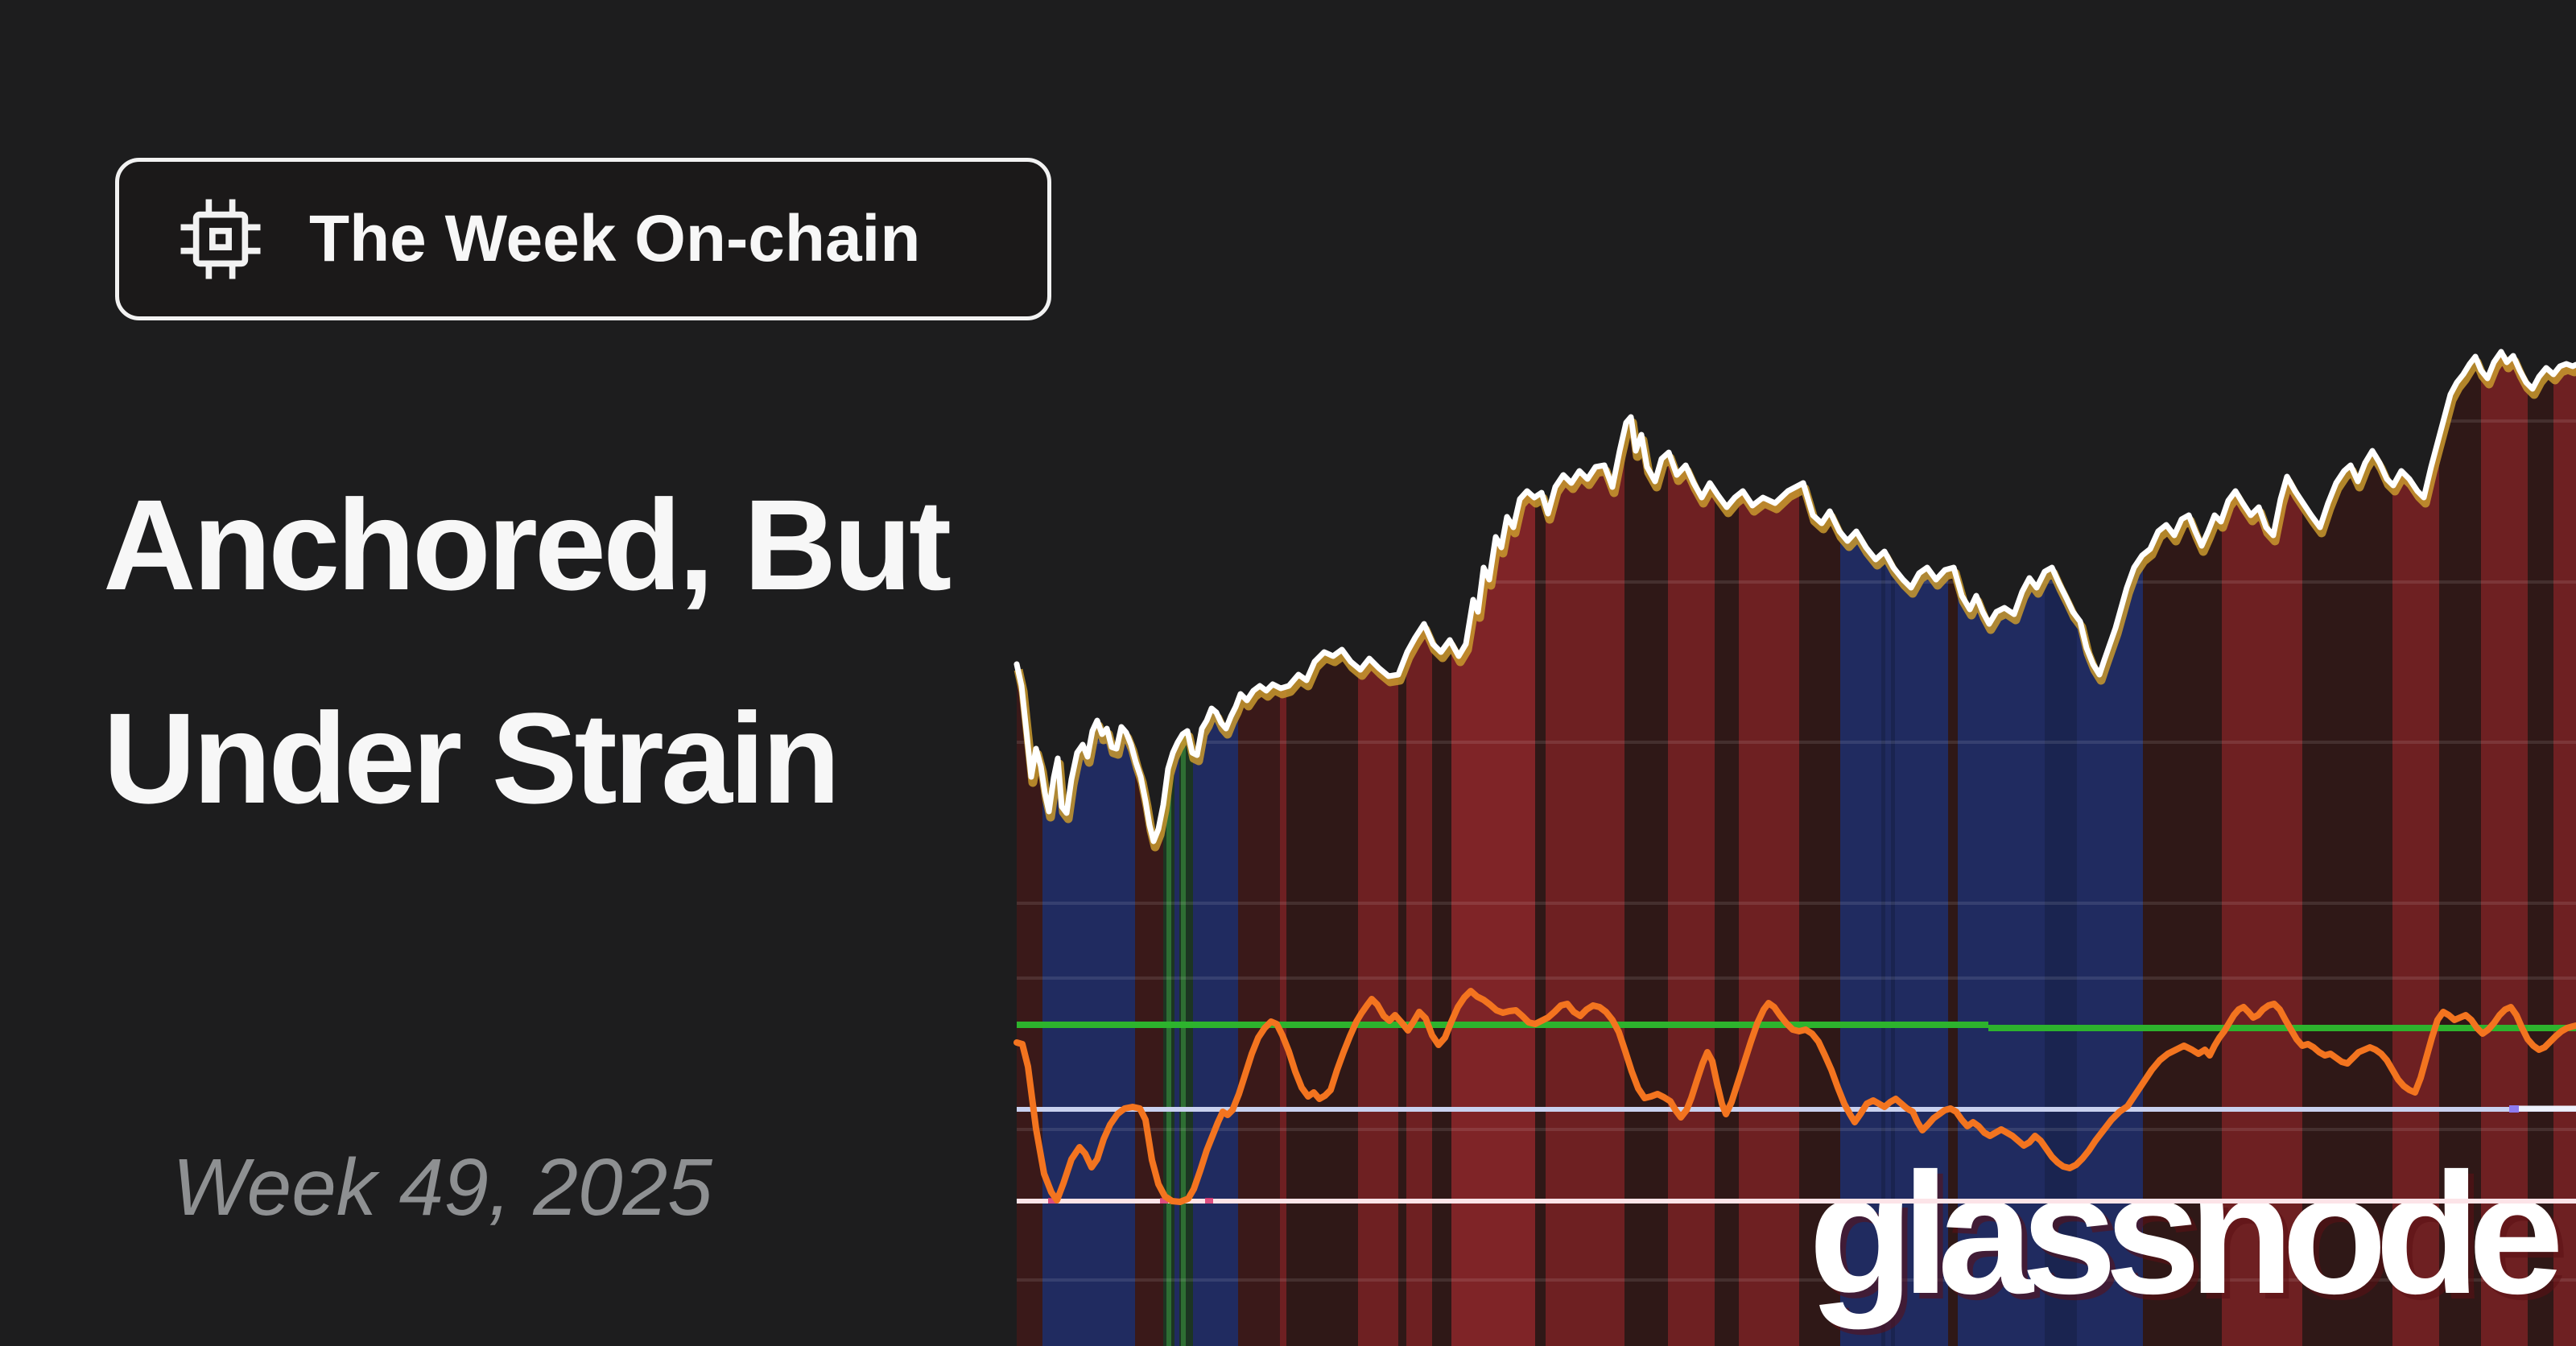  What do you see at coordinates (615, 238) in the screenshot?
I see `badge-label: The Week On-chain` at bounding box center [615, 238].